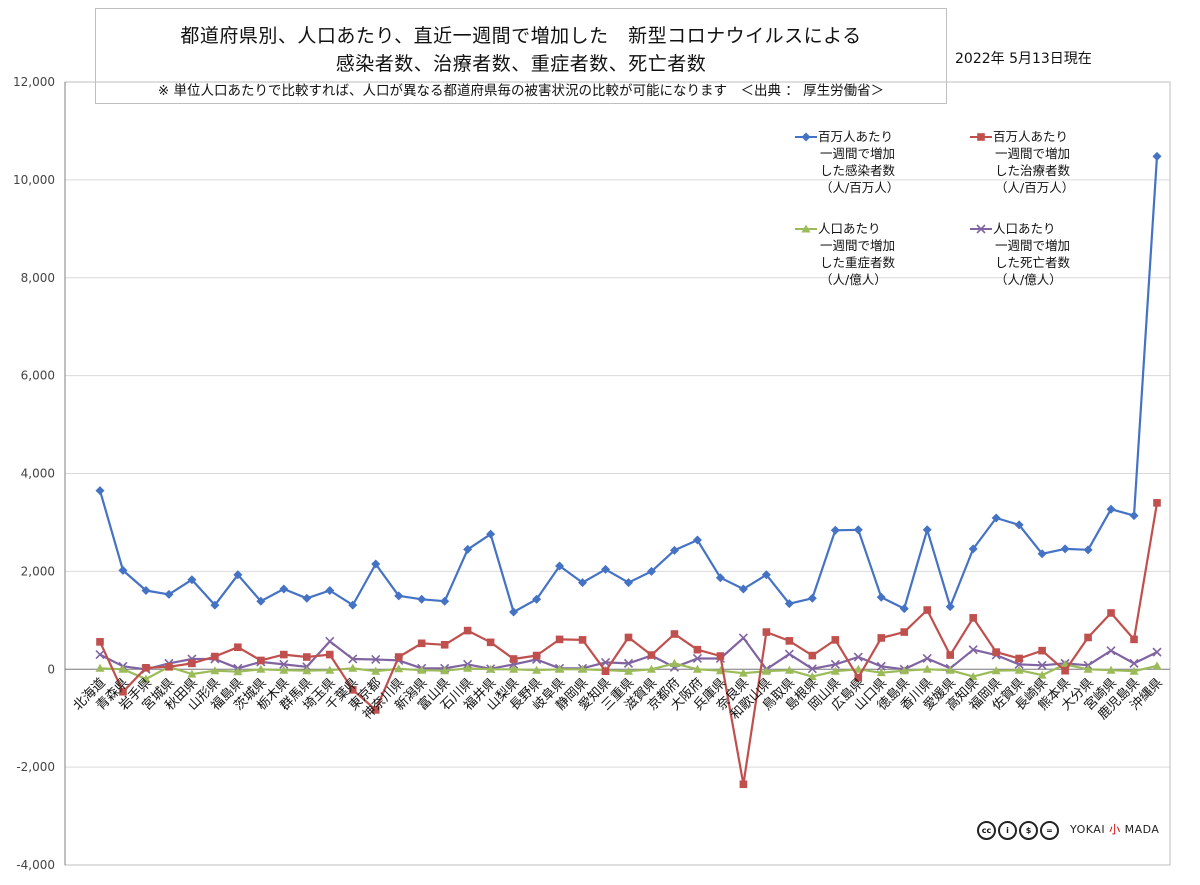 The width and height of the screenshot is (1200, 885). I want to click on nc-icon: $, so click(1028, 830).